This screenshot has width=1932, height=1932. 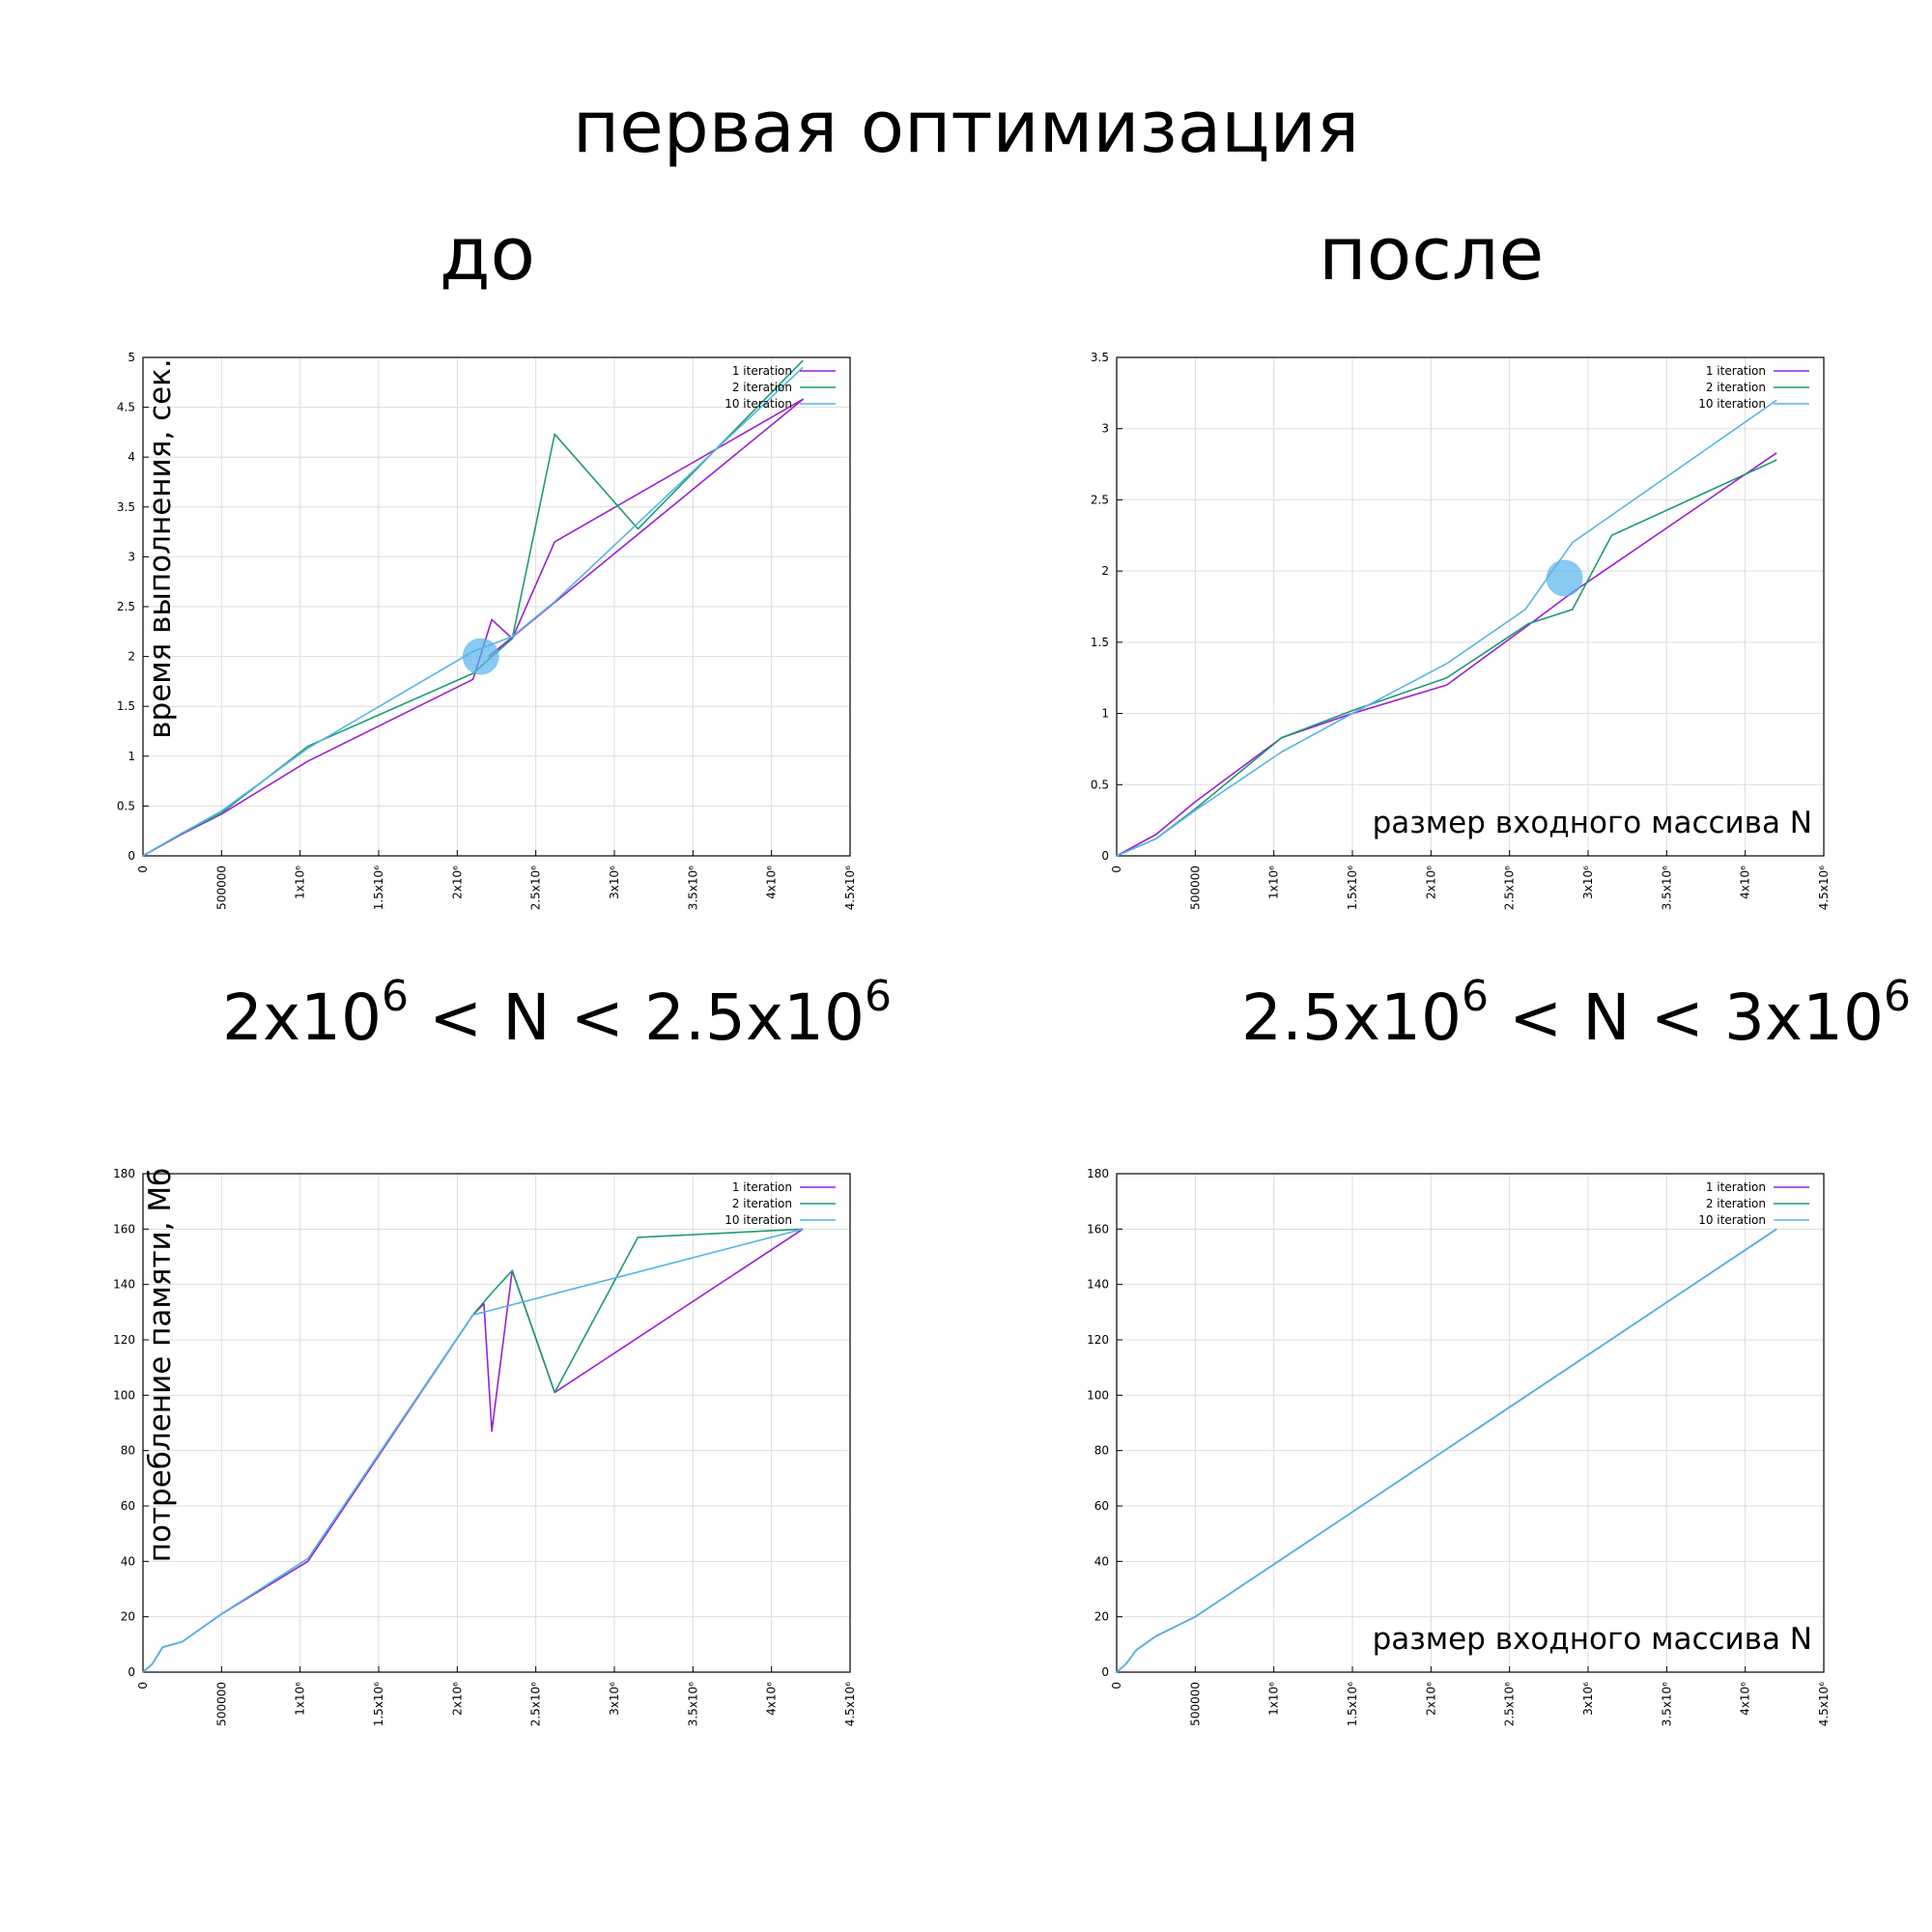 I want to click on y-axis-label: время выполнения, сек., so click(x=160, y=548).